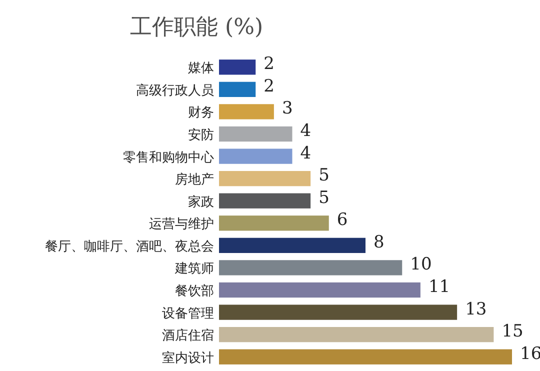  What do you see at coordinates (188, 314) in the screenshot?
I see `y-tick-label: 设备管理` at bounding box center [188, 314].